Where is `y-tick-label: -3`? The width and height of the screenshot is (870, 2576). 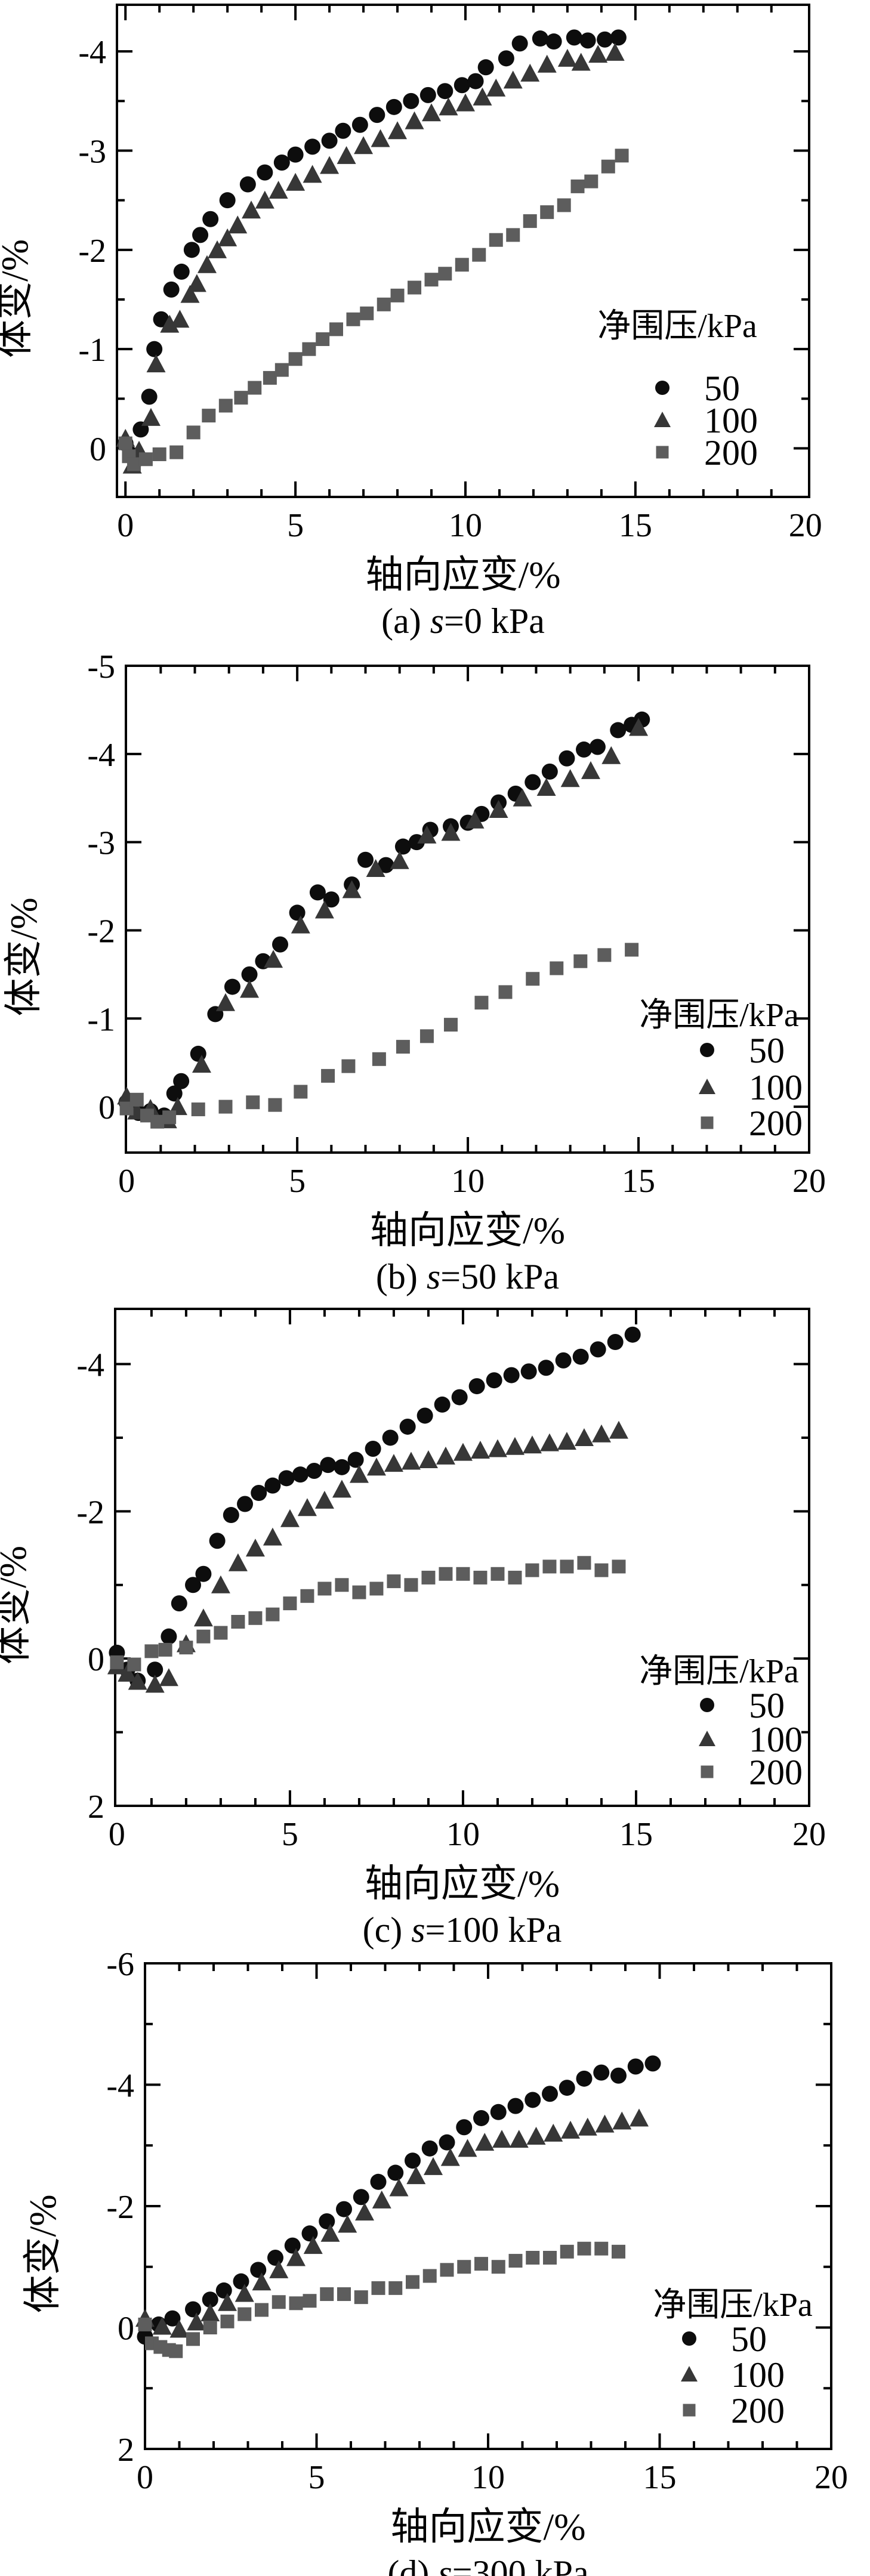 y-tick-label: -3 is located at coordinates (101, 843).